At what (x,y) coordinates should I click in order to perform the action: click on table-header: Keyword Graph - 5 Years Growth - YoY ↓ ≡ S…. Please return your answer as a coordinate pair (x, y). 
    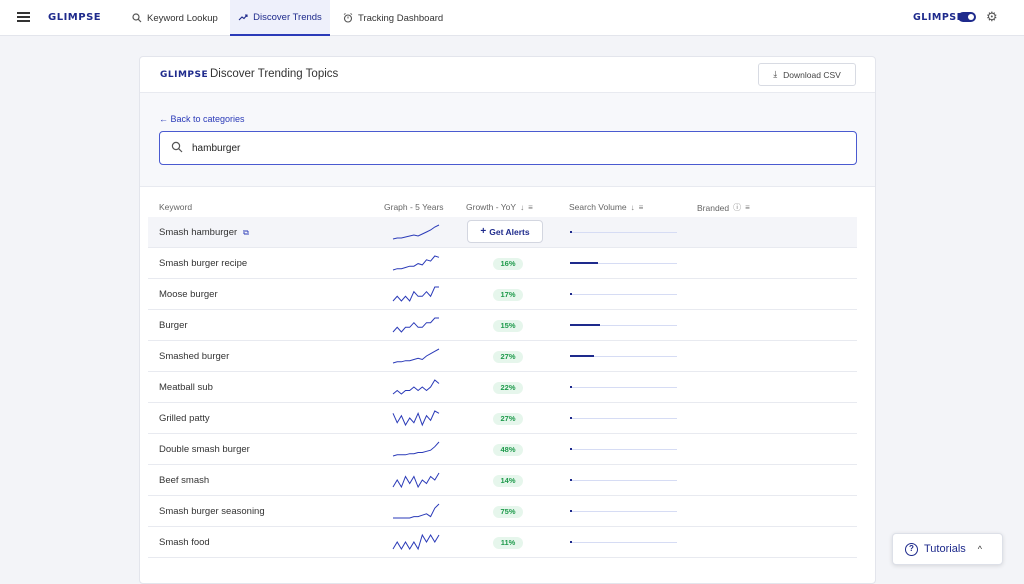
    Looking at the image, I should click on (507, 202).